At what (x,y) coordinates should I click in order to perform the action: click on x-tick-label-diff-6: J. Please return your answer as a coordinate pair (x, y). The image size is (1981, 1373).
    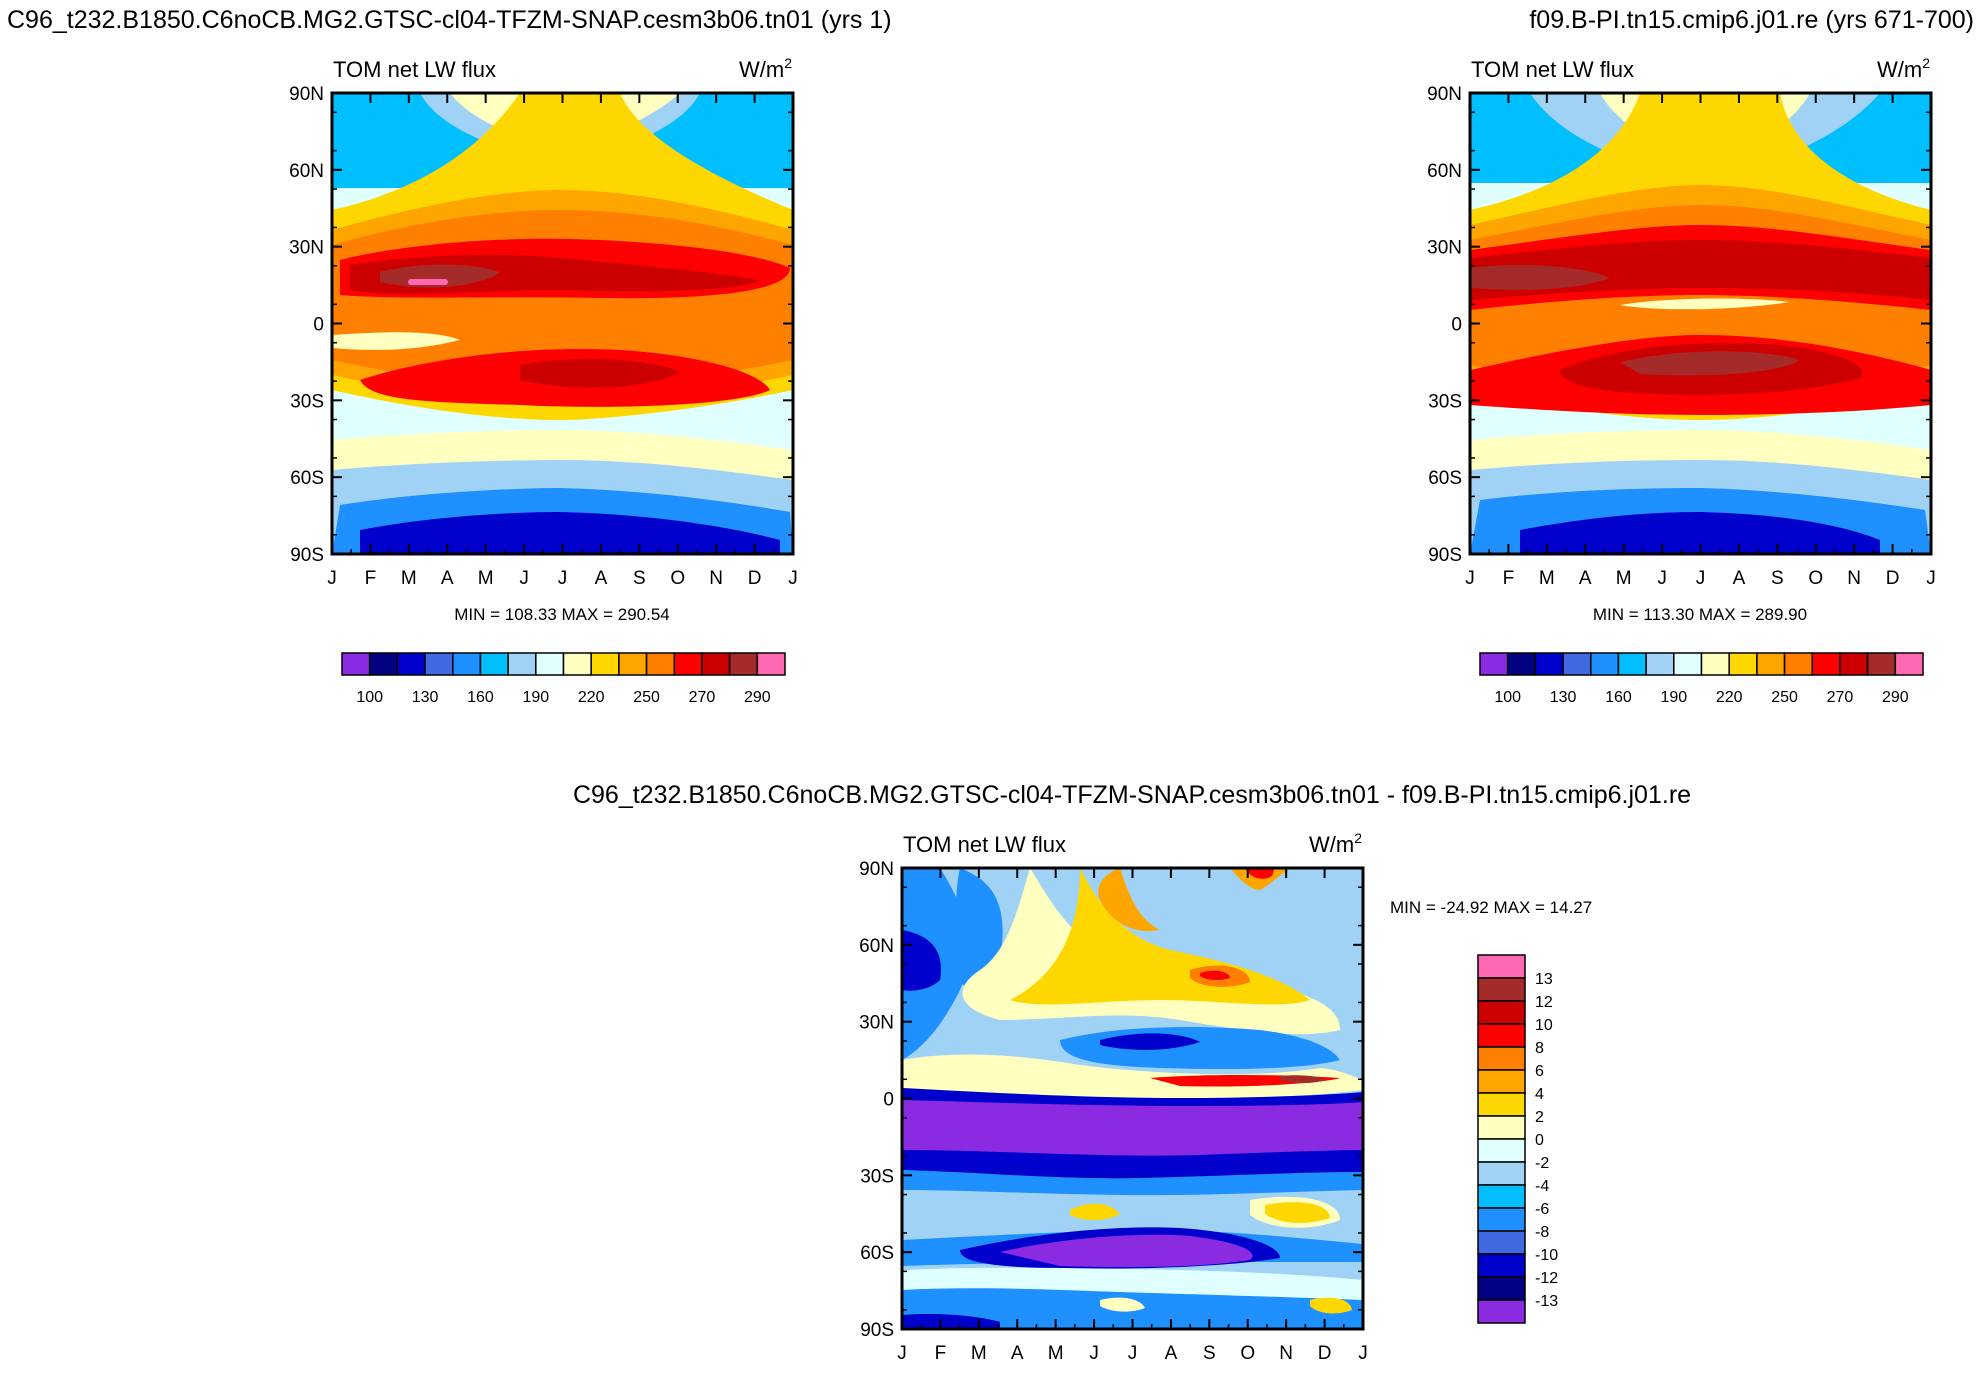
    Looking at the image, I should click on (1133, 1353).